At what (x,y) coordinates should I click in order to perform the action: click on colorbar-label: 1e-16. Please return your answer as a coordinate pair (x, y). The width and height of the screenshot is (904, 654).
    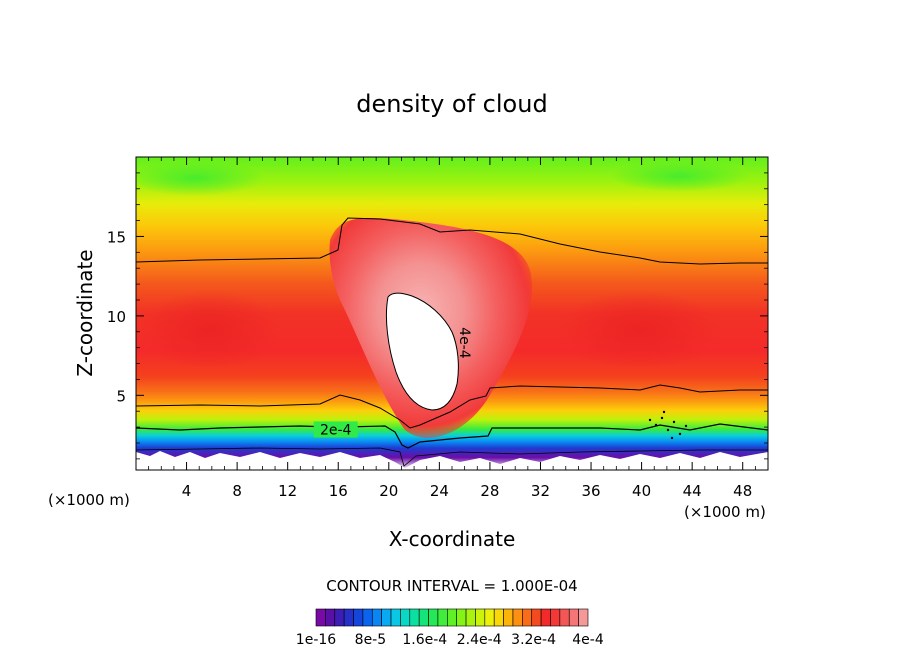
    Looking at the image, I should click on (316, 640).